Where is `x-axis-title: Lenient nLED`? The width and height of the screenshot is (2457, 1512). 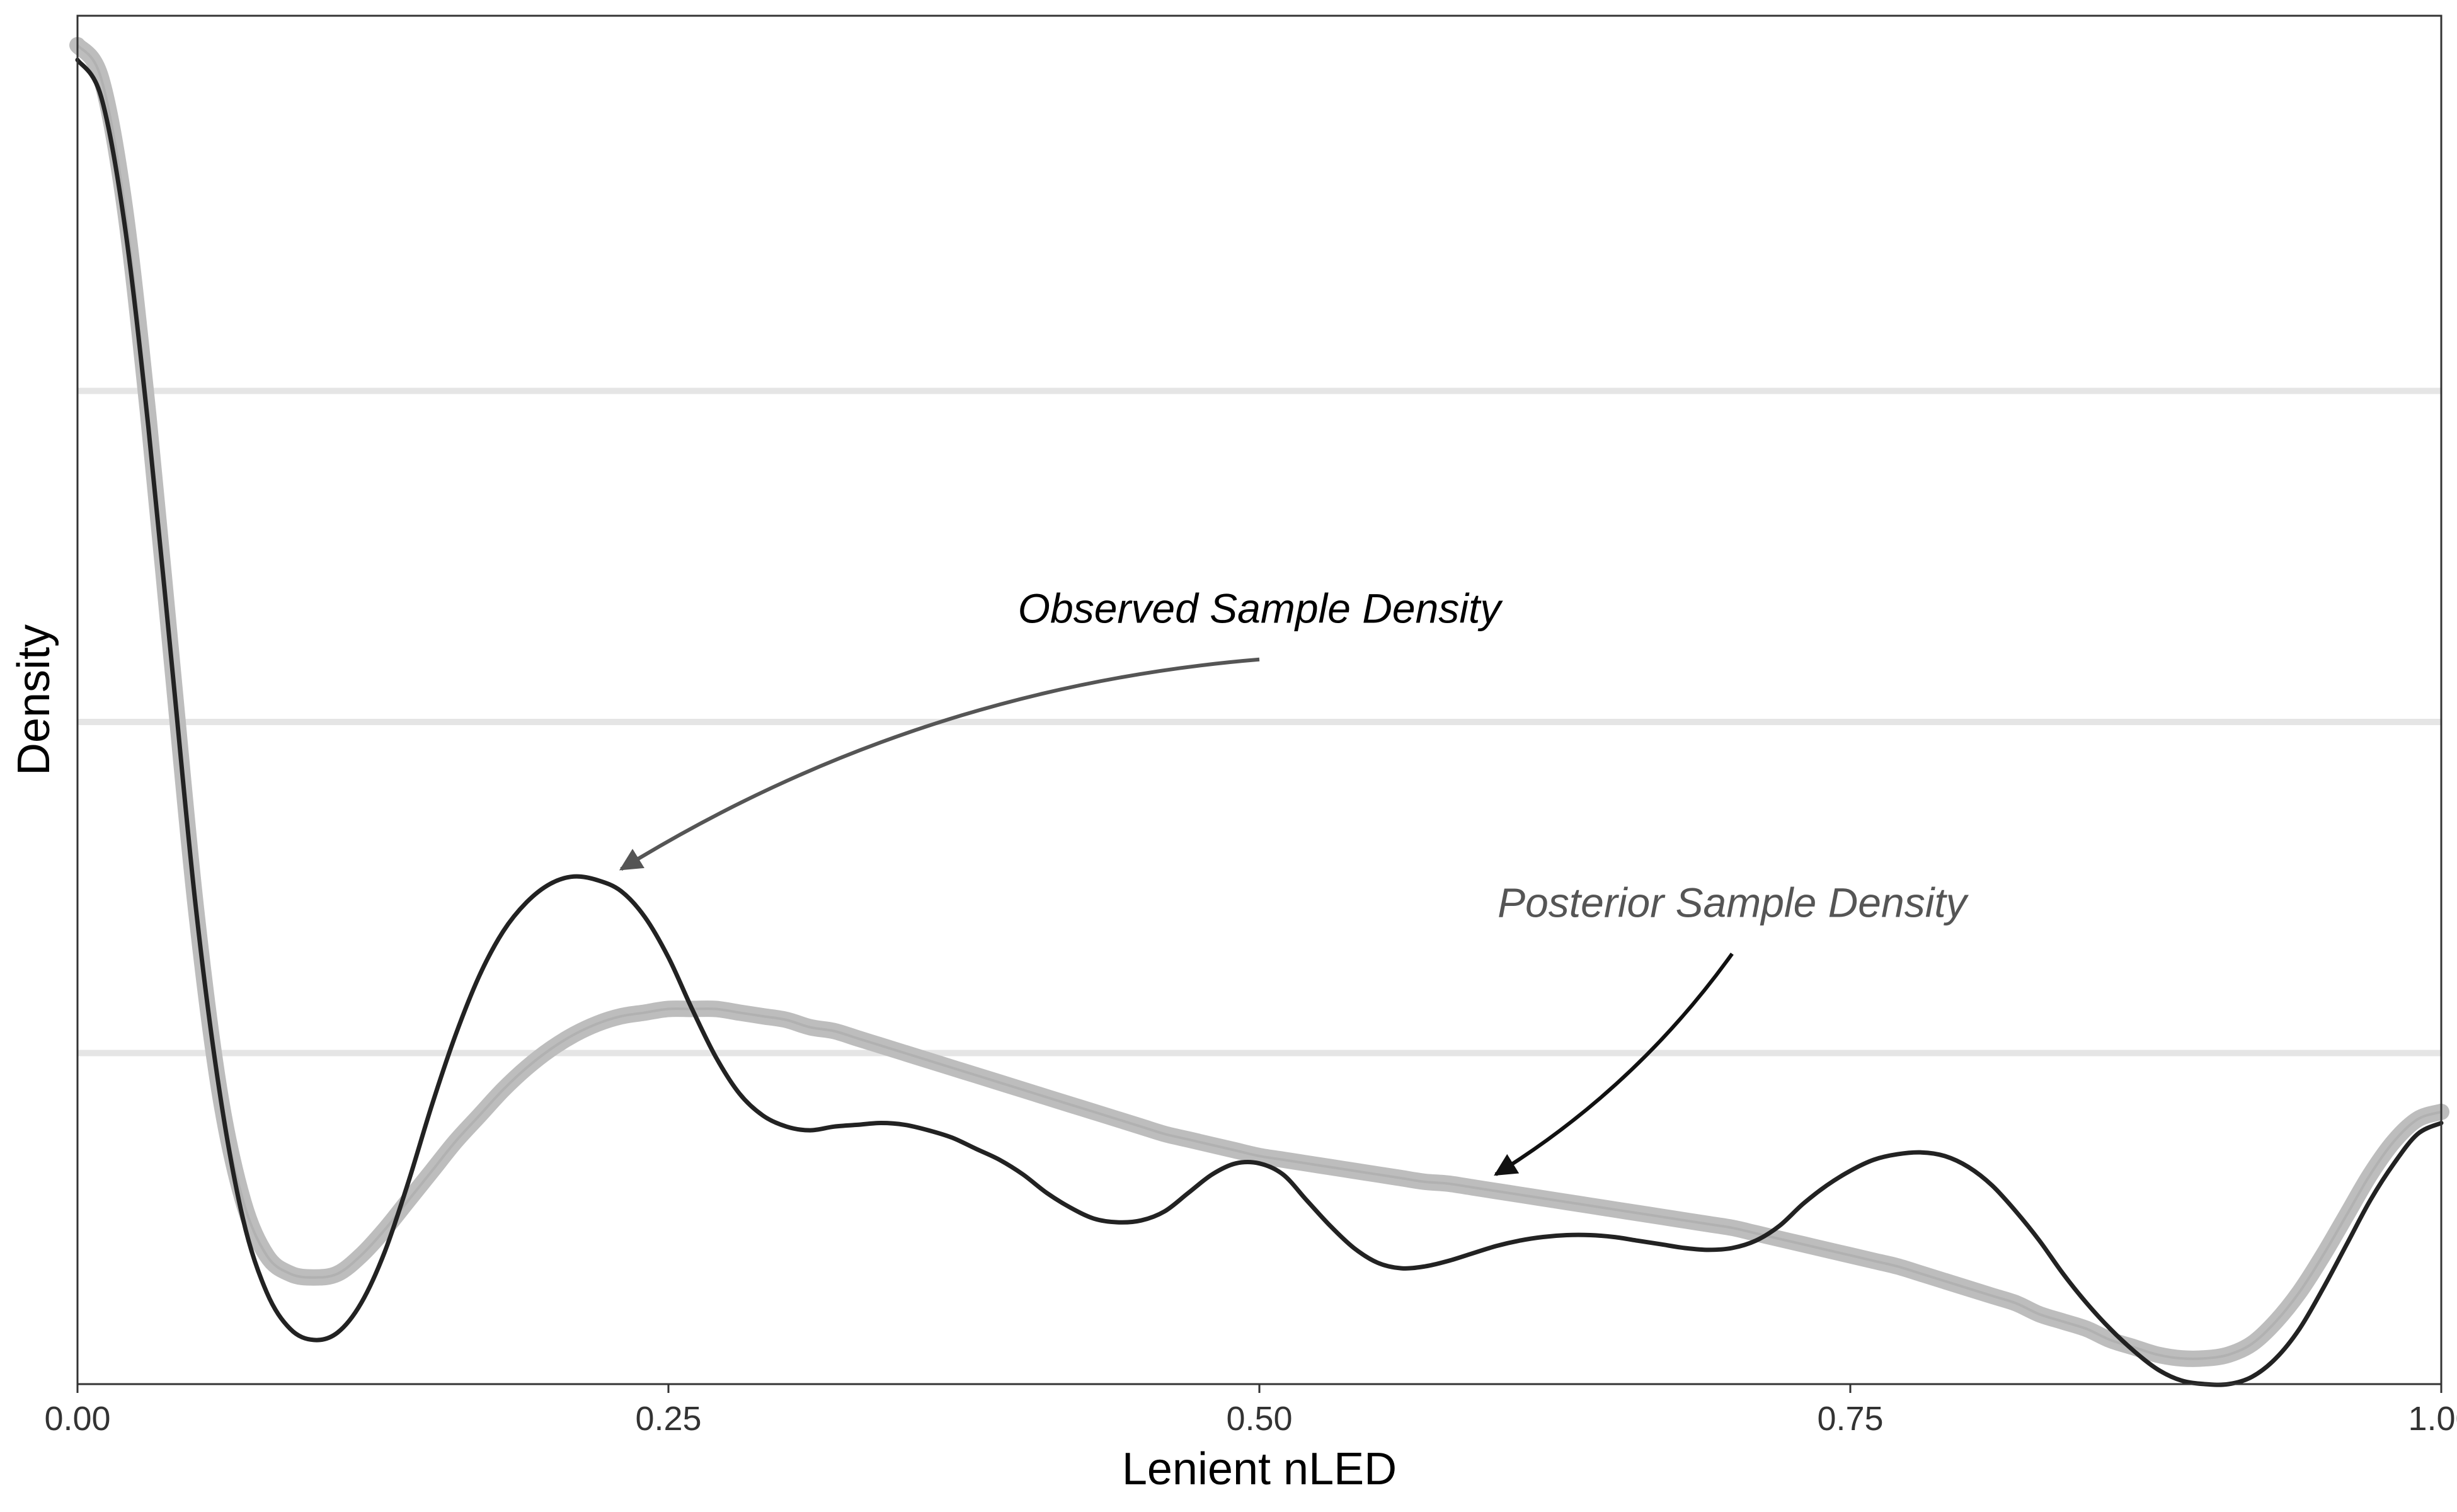
x-axis-title: Lenient nLED is located at coordinates (1259, 1469).